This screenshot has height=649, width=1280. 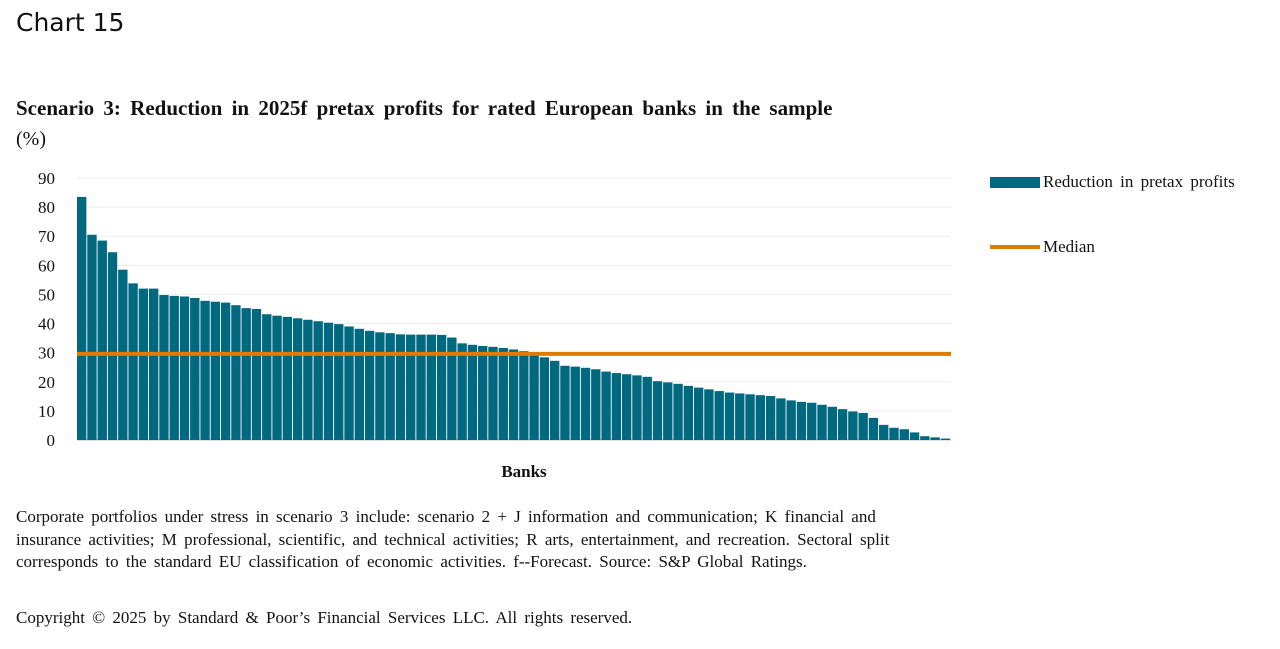 What do you see at coordinates (46, 265) in the screenshot?
I see `y-tick-label: 60` at bounding box center [46, 265].